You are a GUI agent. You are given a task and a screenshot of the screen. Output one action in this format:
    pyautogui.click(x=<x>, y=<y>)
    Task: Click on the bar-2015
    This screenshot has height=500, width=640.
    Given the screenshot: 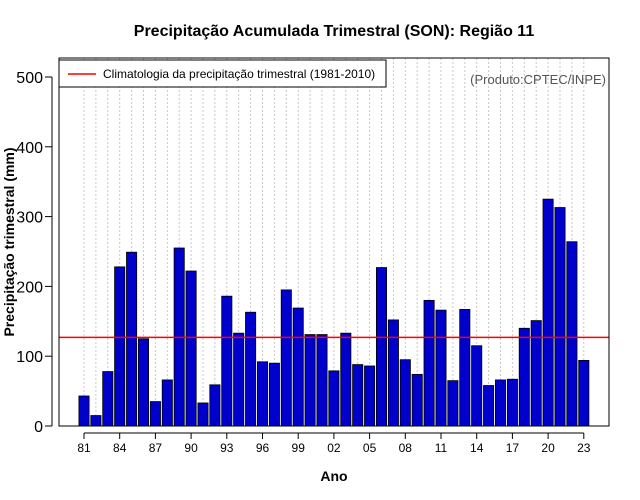 What is the action you would take?
    pyautogui.click(x=489, y=406)
    